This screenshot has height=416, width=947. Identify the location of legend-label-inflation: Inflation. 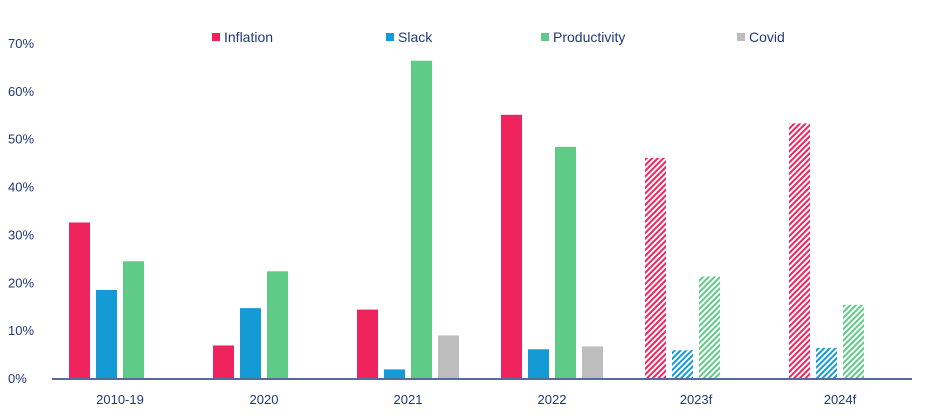
(248, 37).